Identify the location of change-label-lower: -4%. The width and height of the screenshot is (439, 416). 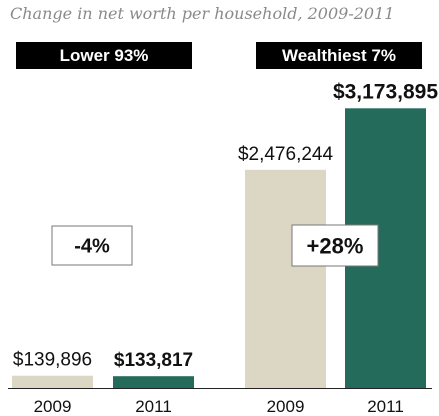
(92, 247).